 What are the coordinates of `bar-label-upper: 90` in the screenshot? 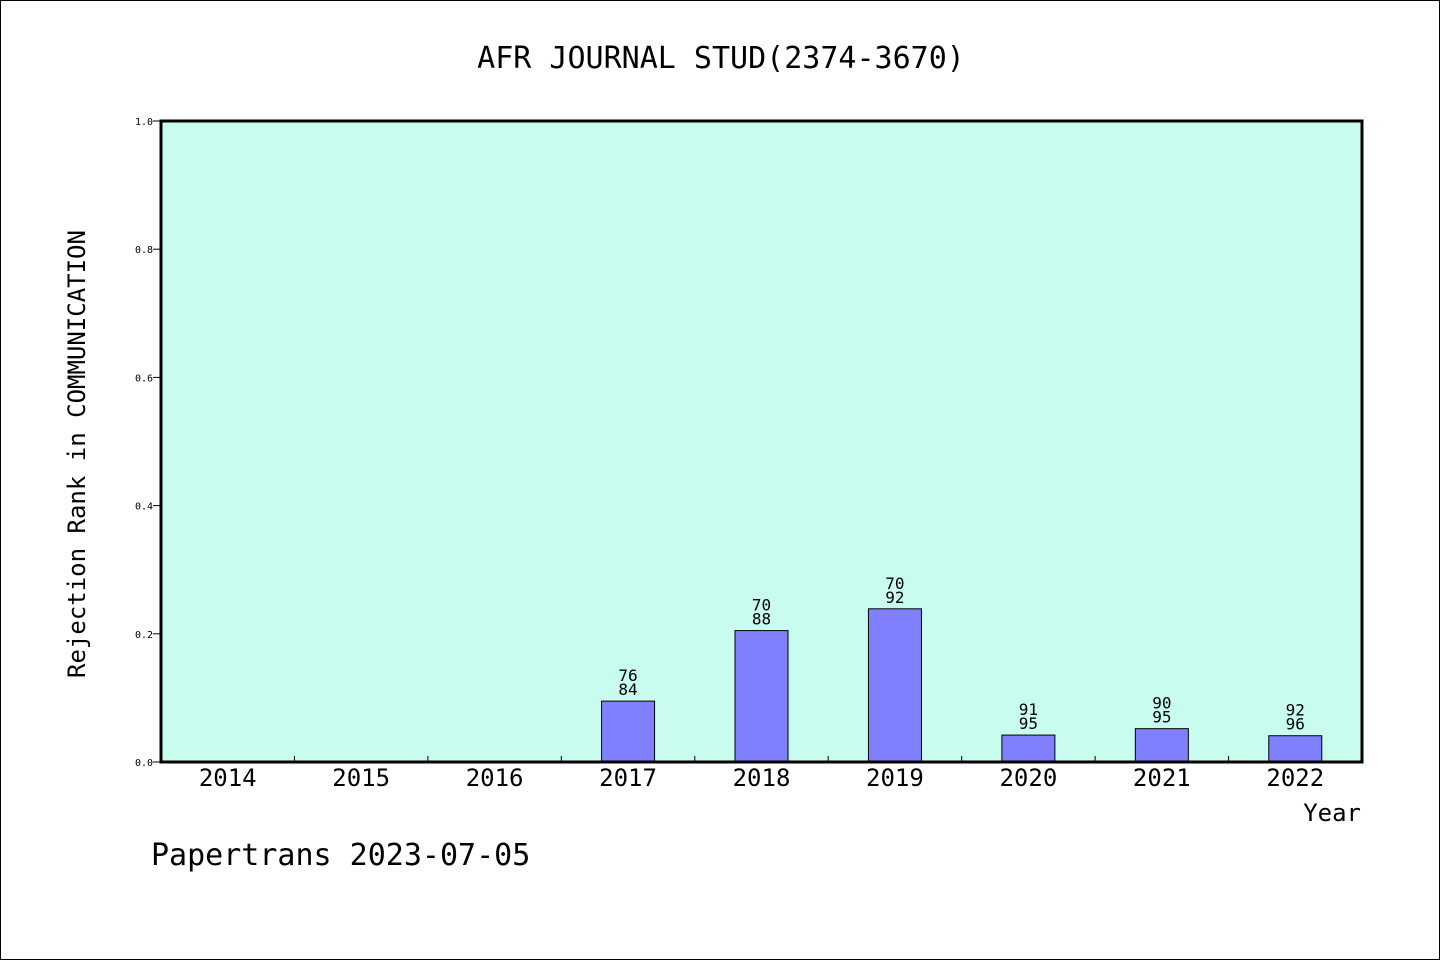 It's located at (1161, 703).